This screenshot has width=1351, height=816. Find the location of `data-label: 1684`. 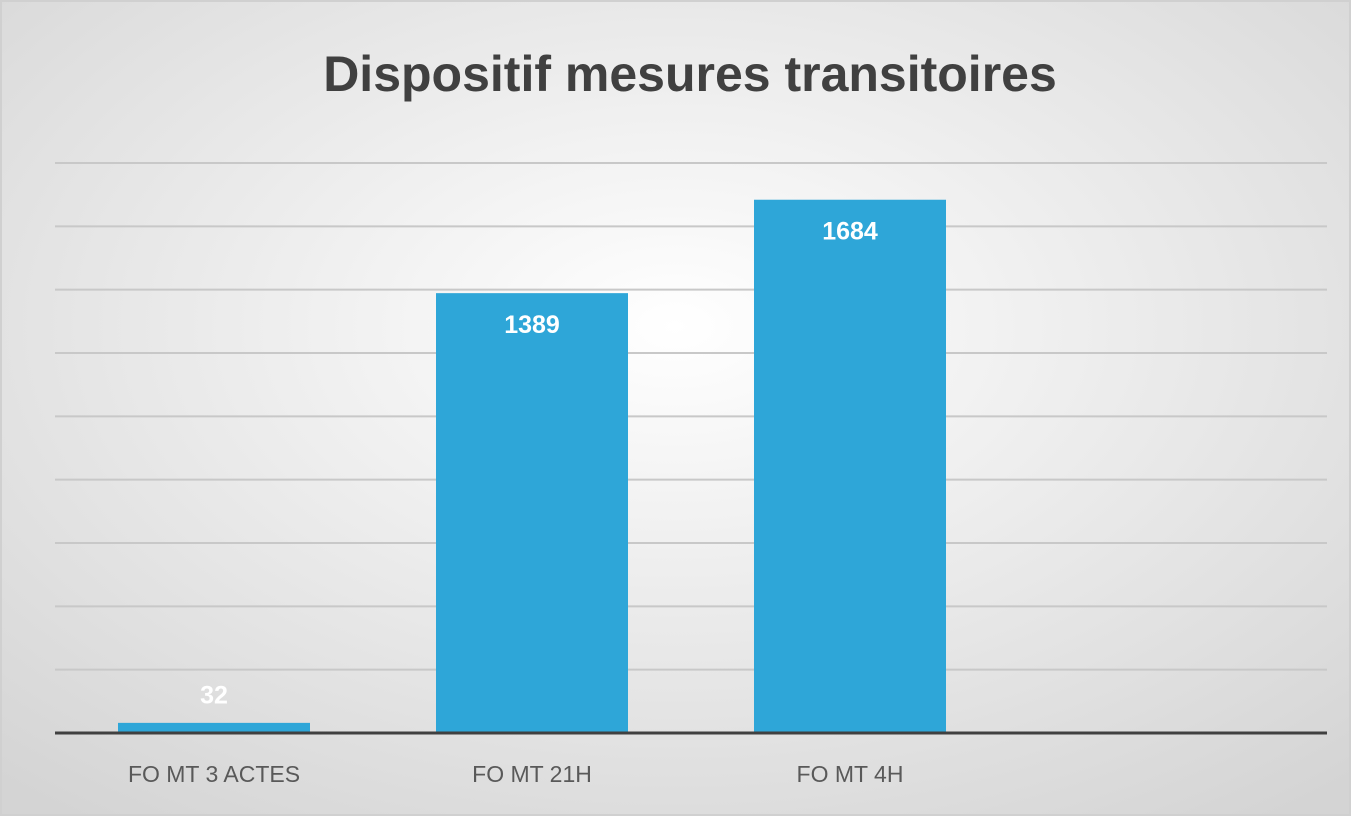

data-label: 1684 is located at coordinates (850, 231).